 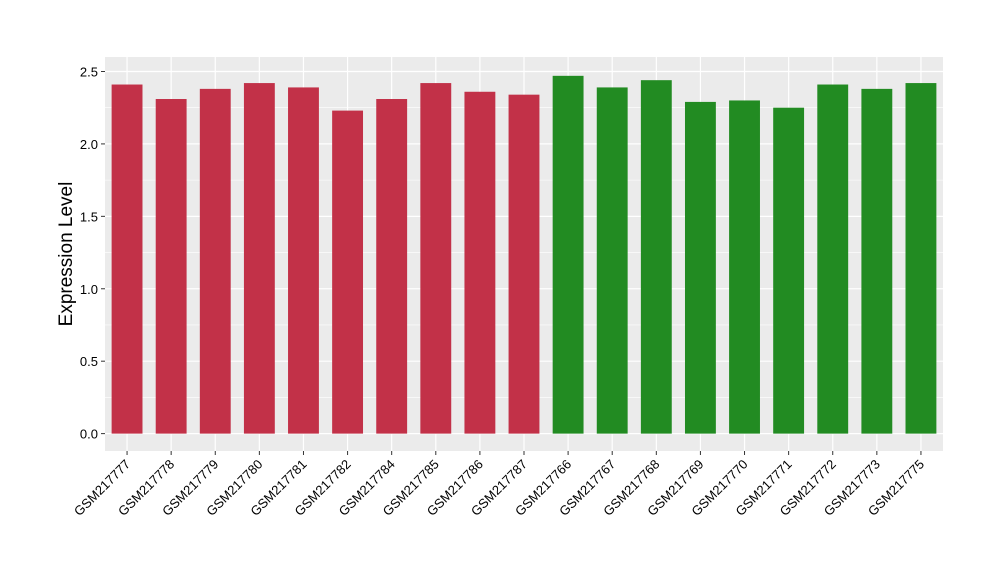 I want to click on y-tick-label: 1.0, so click(x=89, y=289).